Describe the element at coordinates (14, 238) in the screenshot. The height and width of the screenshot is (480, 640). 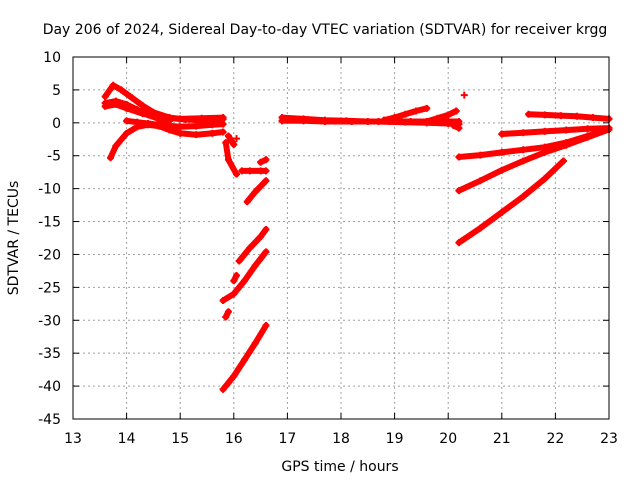
I see `y-axis-label: SDTVAR / TECUs` at that location.